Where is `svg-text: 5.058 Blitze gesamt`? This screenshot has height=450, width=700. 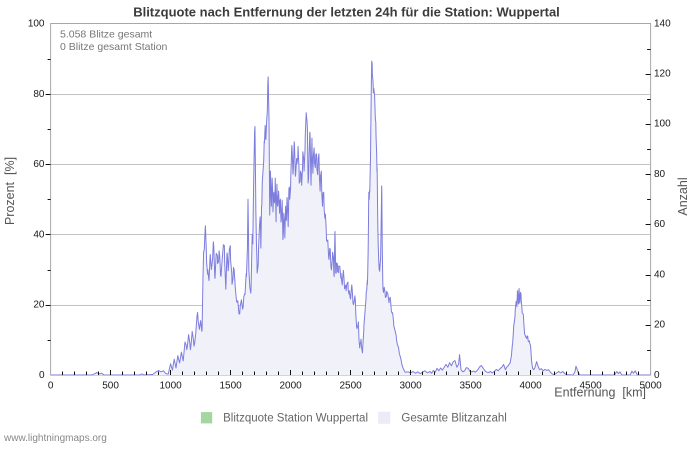
svg-text: 5.058 Blitze gesamt is located at coordinates (106, 35).